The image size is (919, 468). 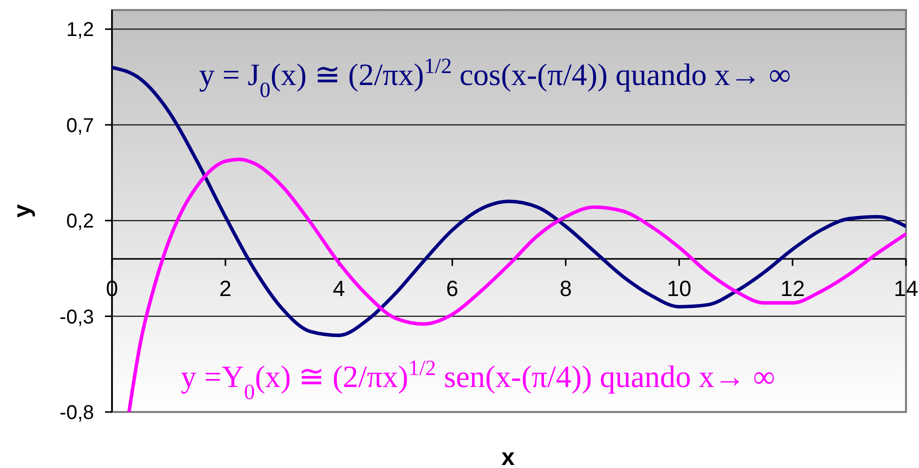 What do you see at coordinates (508, 456) in the screenshot?
I see `x-axis-title: x` at bounding box center [508, 456].